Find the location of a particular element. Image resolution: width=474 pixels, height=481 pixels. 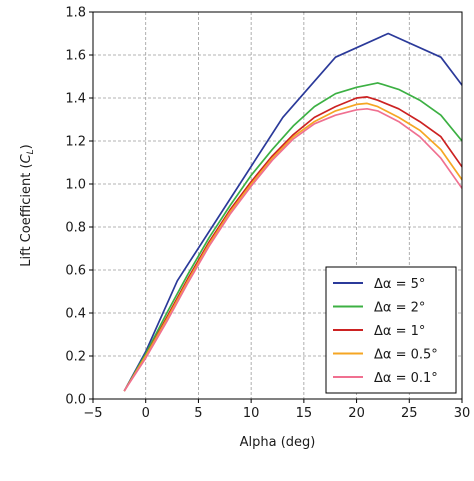

y-tick-label: 0.6 is located at coordinates (75, 271).